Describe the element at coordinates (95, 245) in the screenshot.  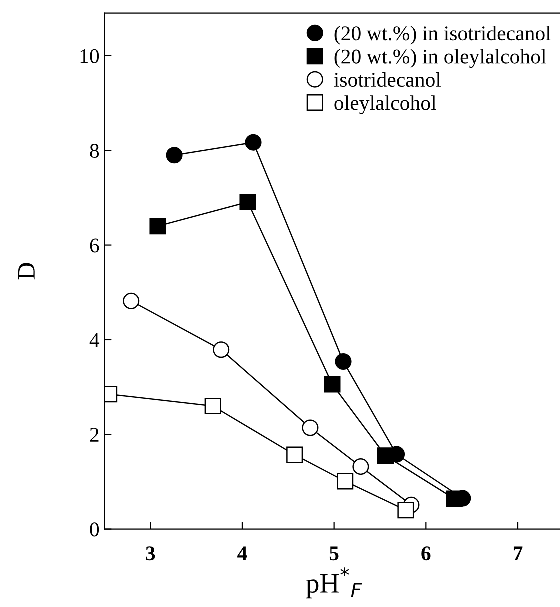
I see `y-tick-label: 6` at that location.